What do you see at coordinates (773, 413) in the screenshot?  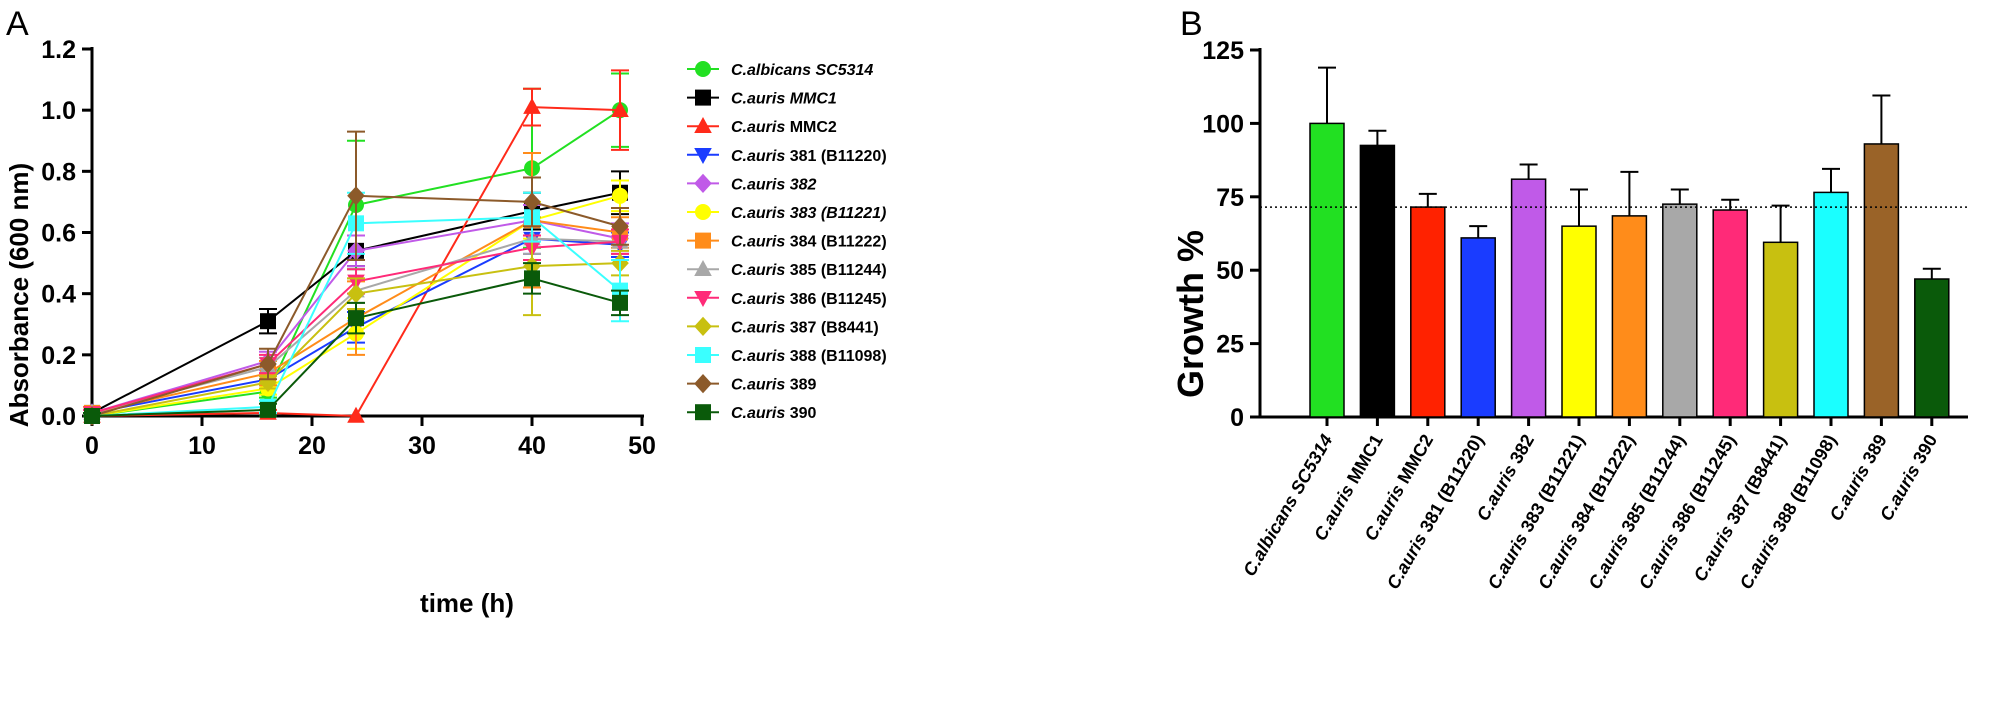 I see `legend-label: C.auris 390` at bounding box center [773, 413].